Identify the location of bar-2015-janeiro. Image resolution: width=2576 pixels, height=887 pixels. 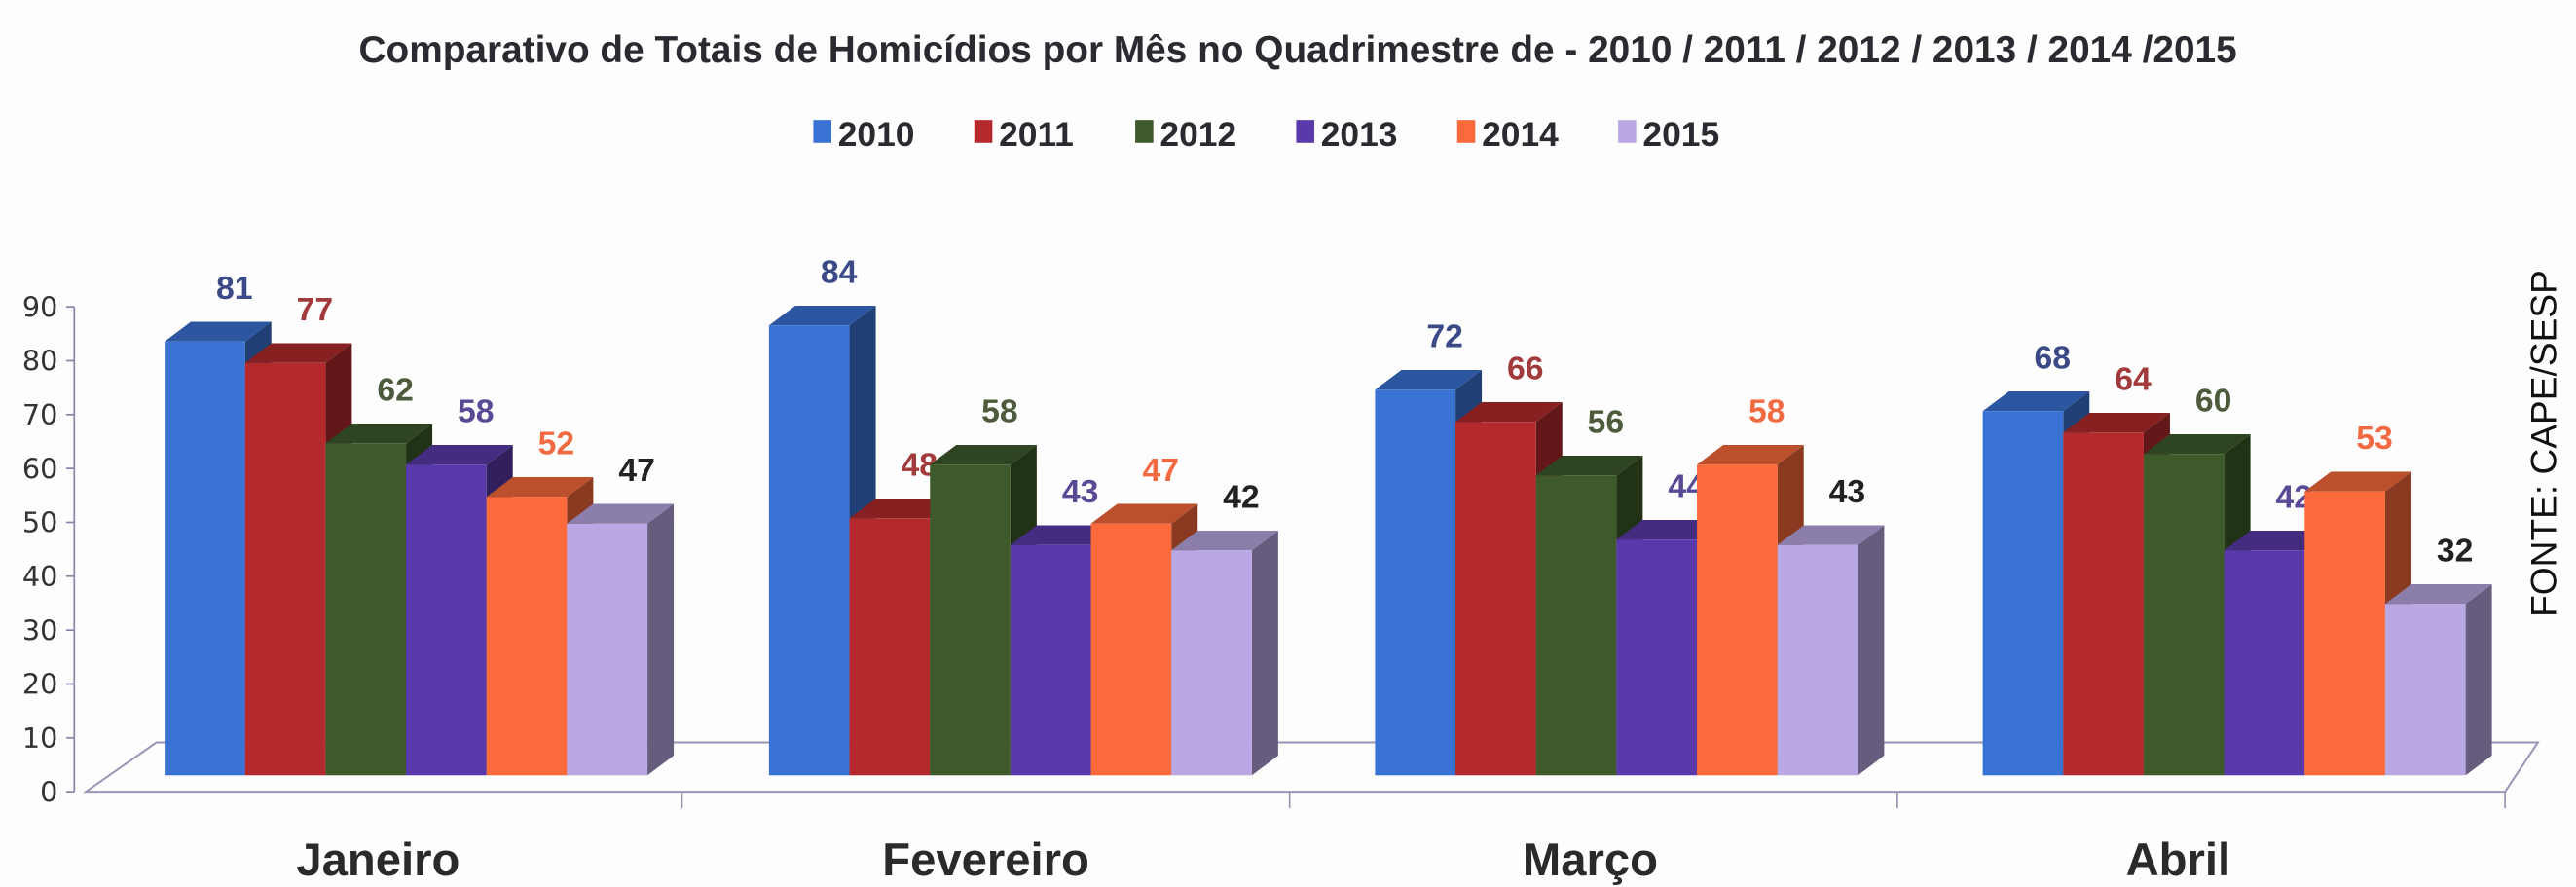
(607, 649).